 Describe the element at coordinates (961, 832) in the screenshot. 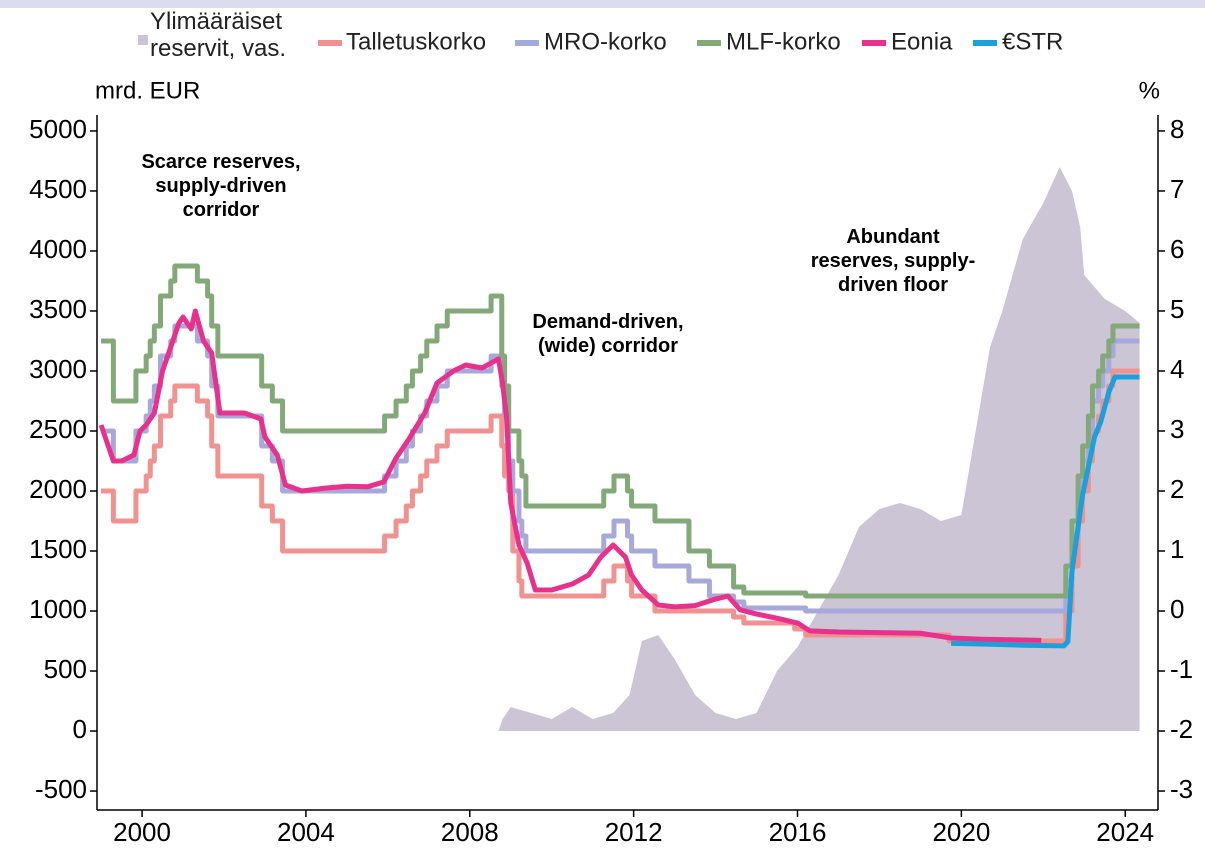

I see `x-tick-label: 2020` at that location.